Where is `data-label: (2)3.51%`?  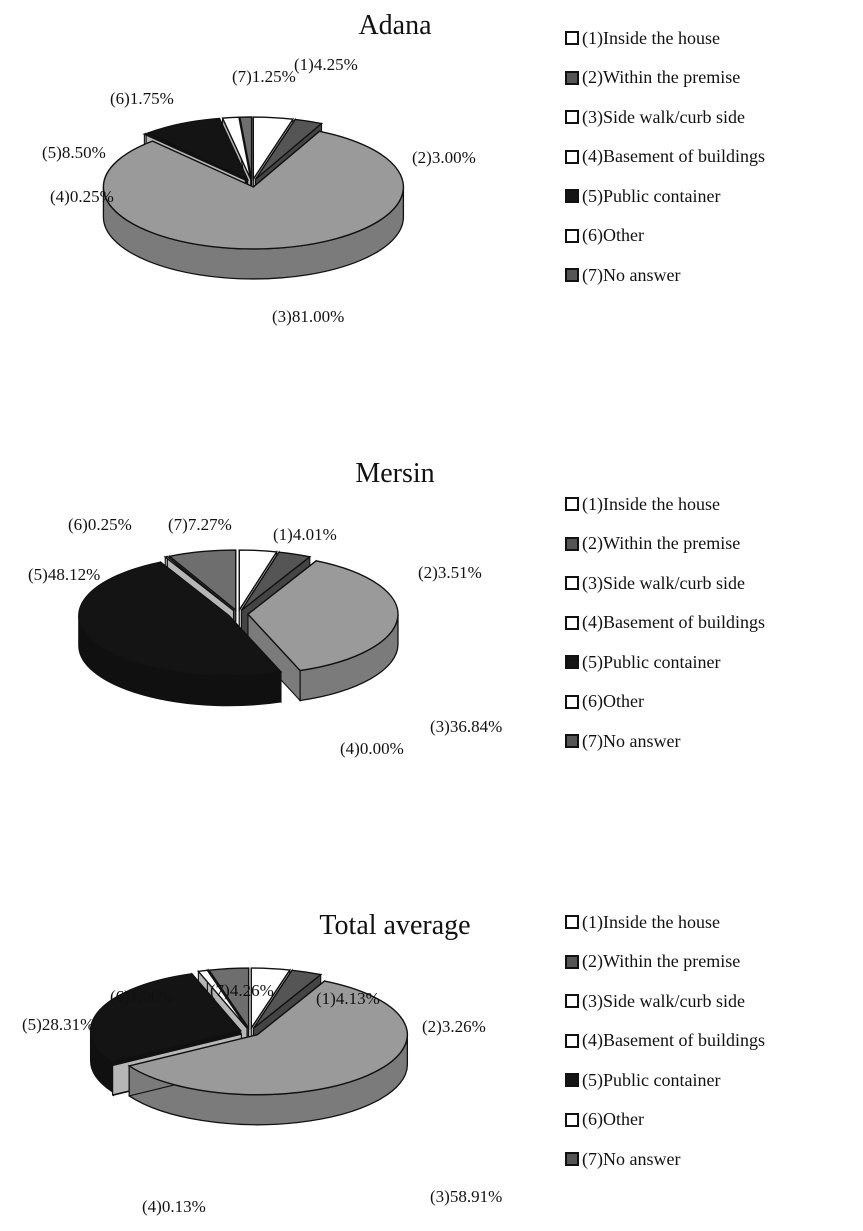
data-label: (2)3.51% is located at coordinates (450, 572).